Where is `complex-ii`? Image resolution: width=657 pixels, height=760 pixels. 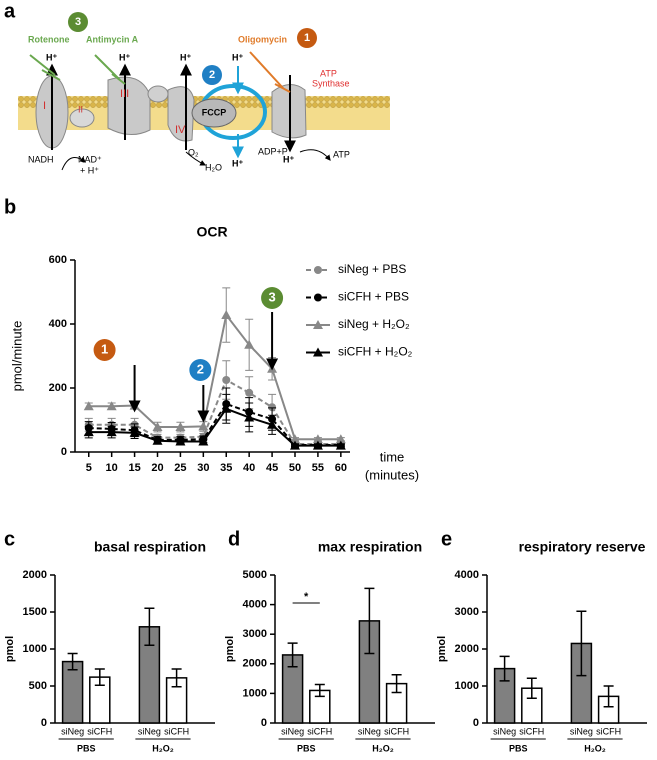 complex-ii is located at coordinates (82, 118).